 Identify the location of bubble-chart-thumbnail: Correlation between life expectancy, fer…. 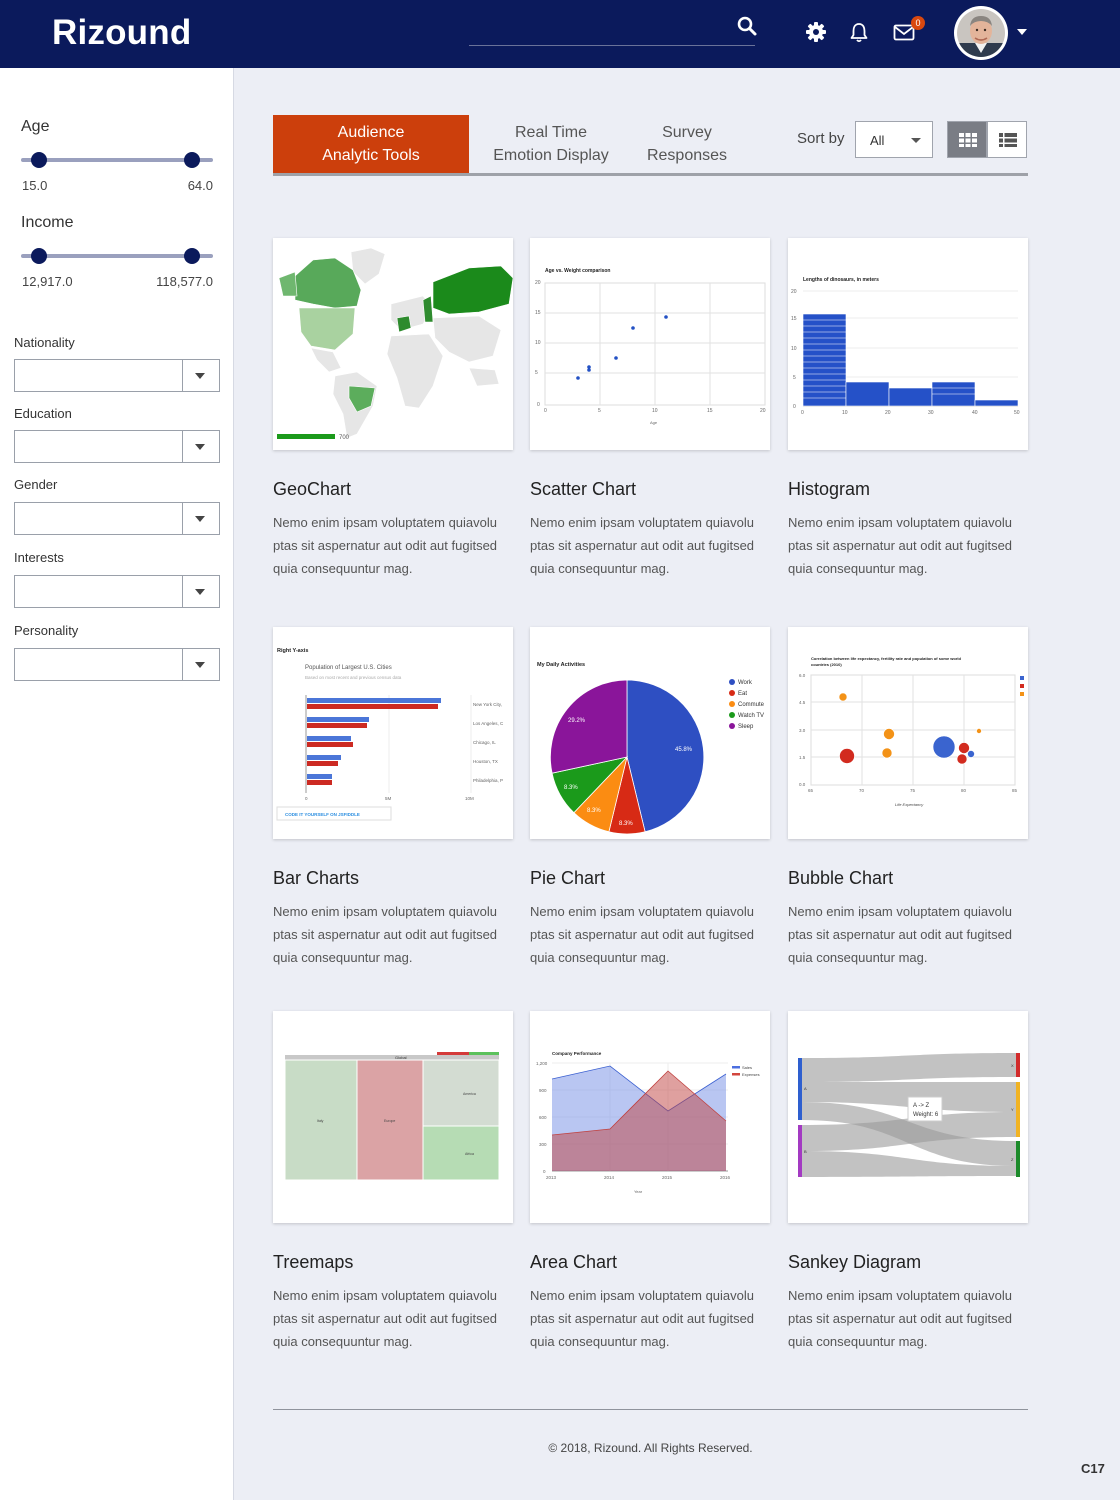
(908, 733).